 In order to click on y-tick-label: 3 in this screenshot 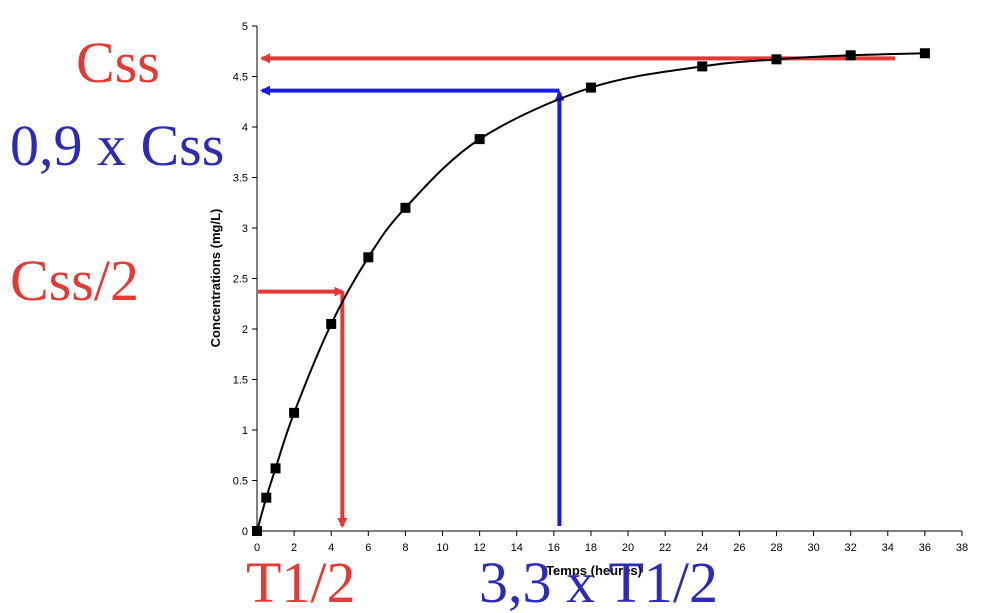, I will do `click(245, 229)`.